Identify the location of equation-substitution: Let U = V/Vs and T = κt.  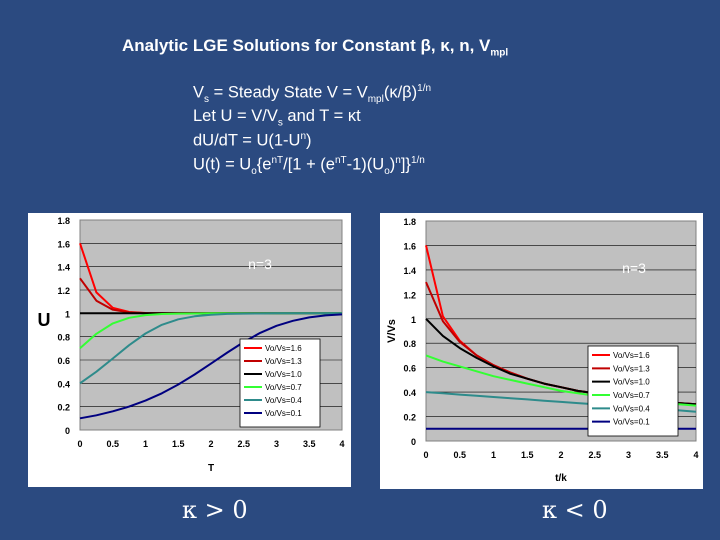
(277, 118).